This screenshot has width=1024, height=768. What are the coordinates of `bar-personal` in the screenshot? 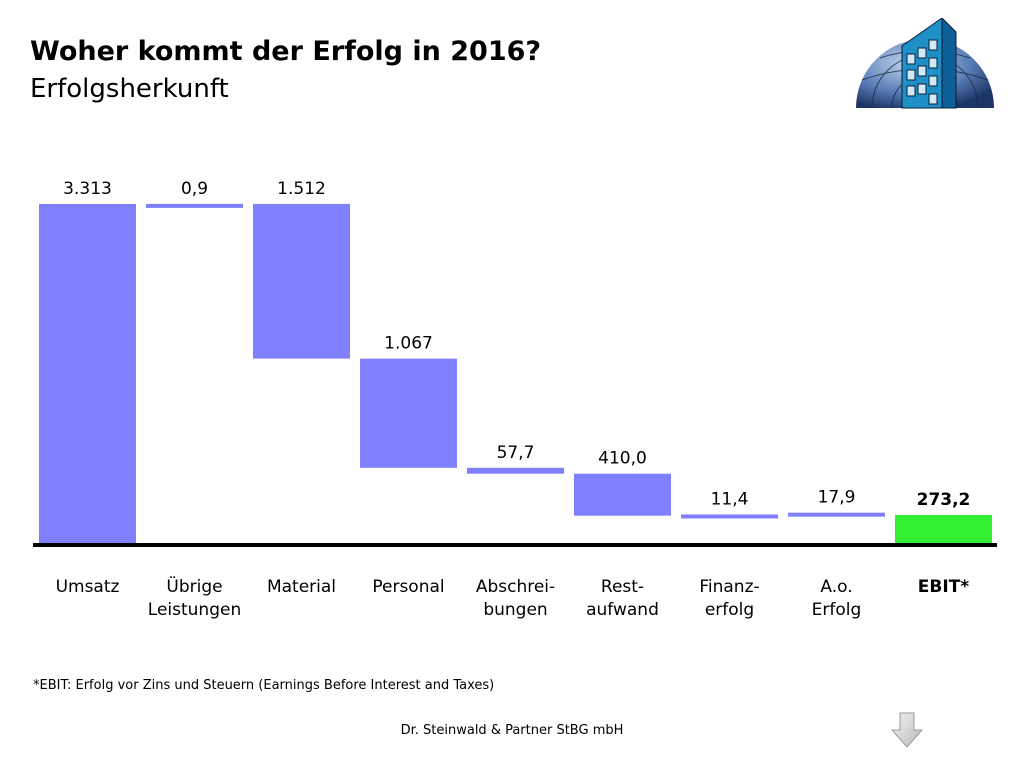 It's located at (408, 413).